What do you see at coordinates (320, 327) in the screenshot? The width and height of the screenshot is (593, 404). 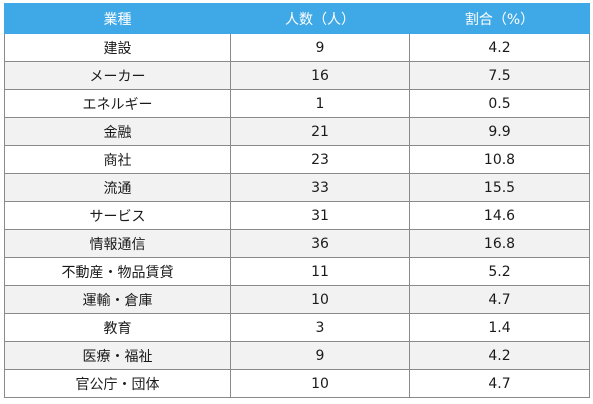 I see `cell-count: 3` at bounding box center [320, 327].